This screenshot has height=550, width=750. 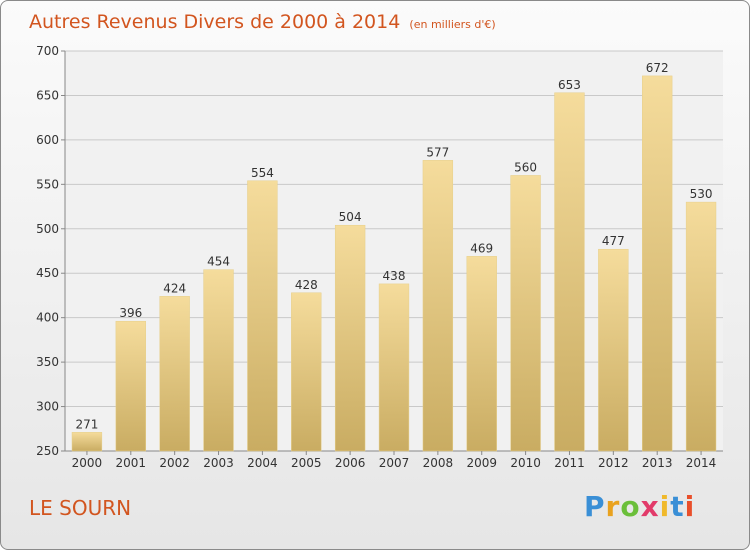 I want to click on x-tick-label: 2003, so click(x=218, y=463).